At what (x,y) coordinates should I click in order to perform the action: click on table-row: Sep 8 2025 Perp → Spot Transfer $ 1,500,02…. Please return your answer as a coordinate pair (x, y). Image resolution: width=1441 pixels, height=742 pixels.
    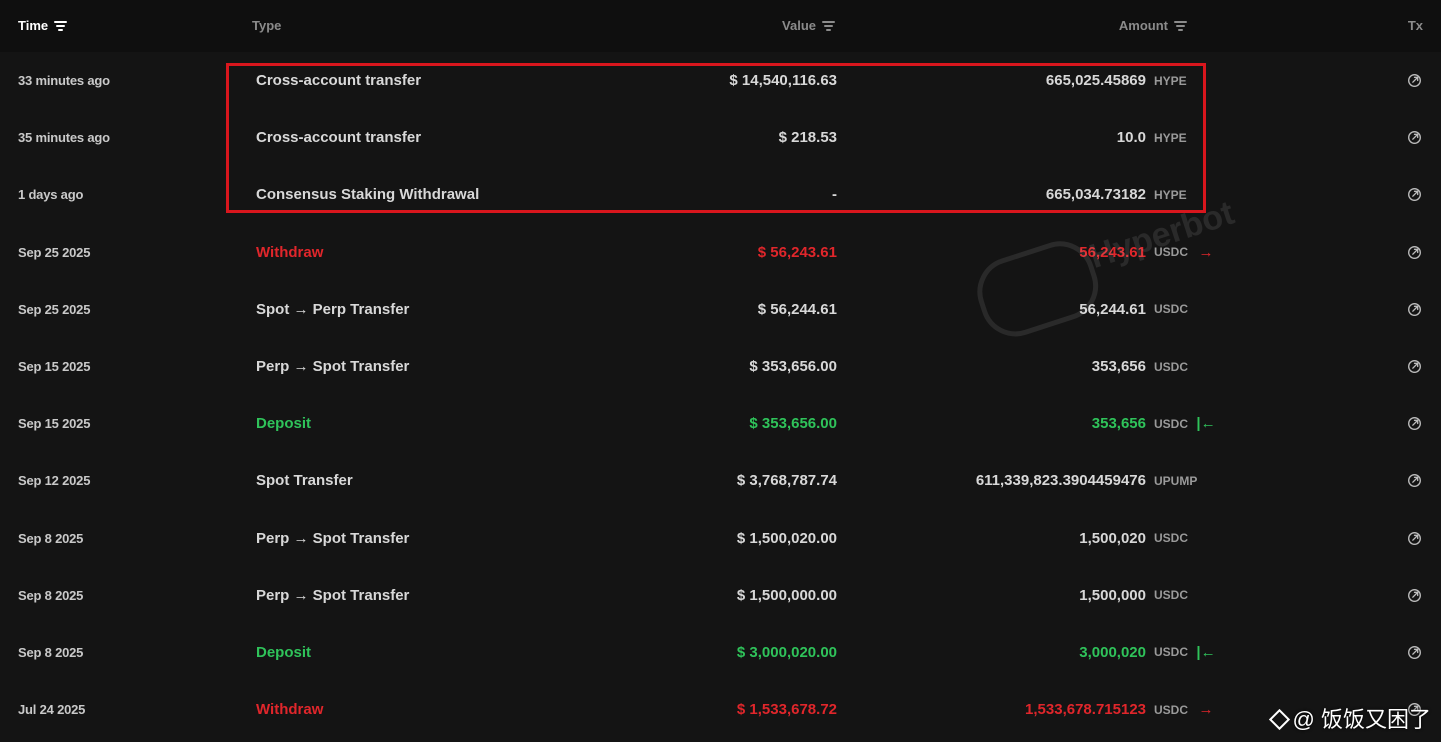
    Looking at the image, I should click on (720, 538).